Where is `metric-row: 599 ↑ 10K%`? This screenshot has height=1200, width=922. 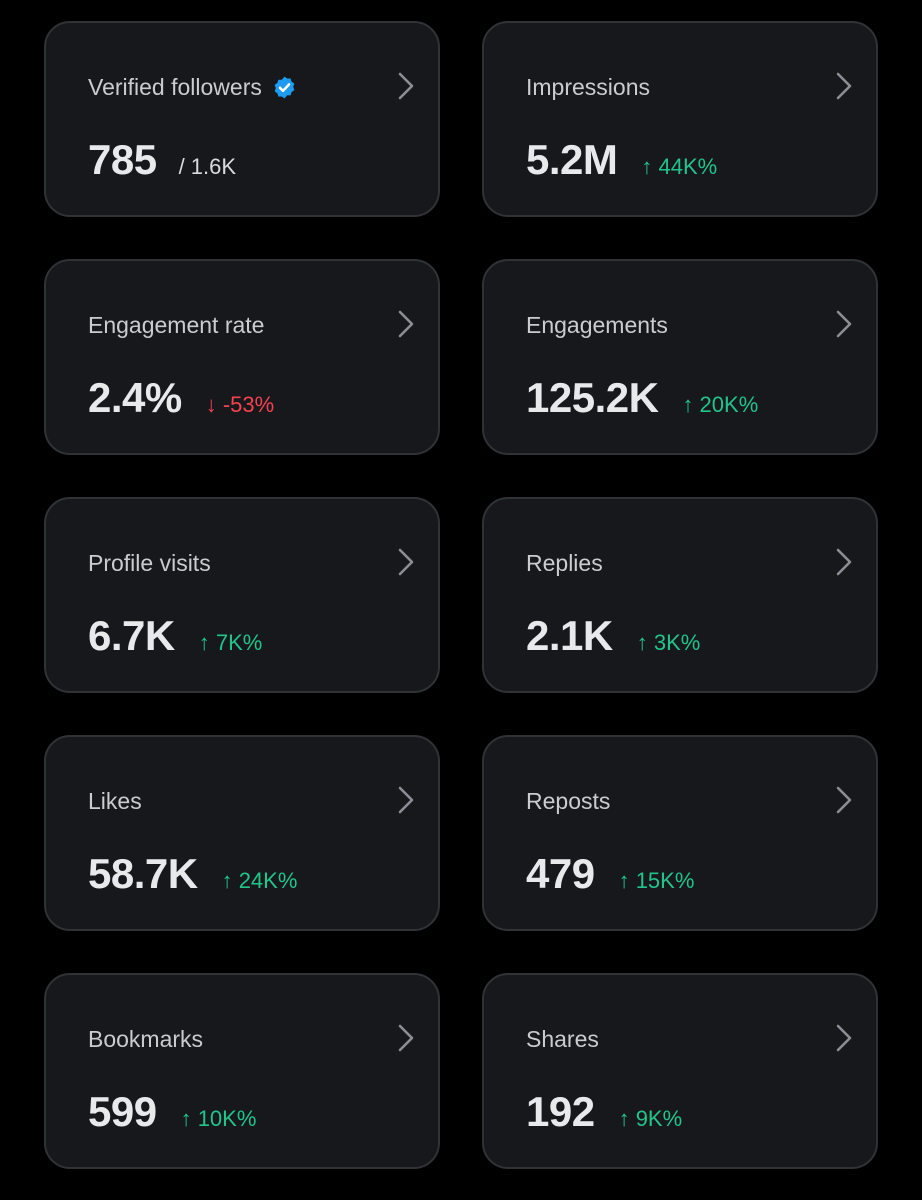 metric-row: 599 ↑ 10K% is located at coordinates (172, 1112).